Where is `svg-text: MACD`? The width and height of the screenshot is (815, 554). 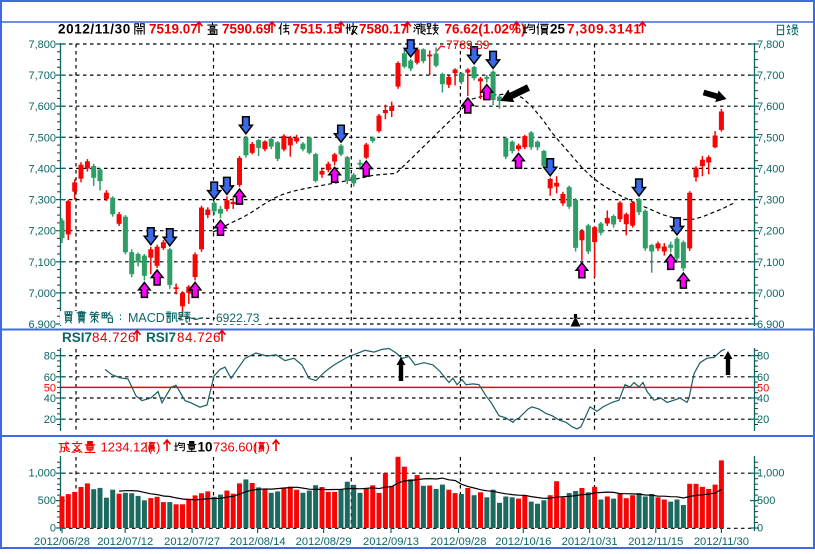
svg-text: MACD is located at coordinates (146, 318).